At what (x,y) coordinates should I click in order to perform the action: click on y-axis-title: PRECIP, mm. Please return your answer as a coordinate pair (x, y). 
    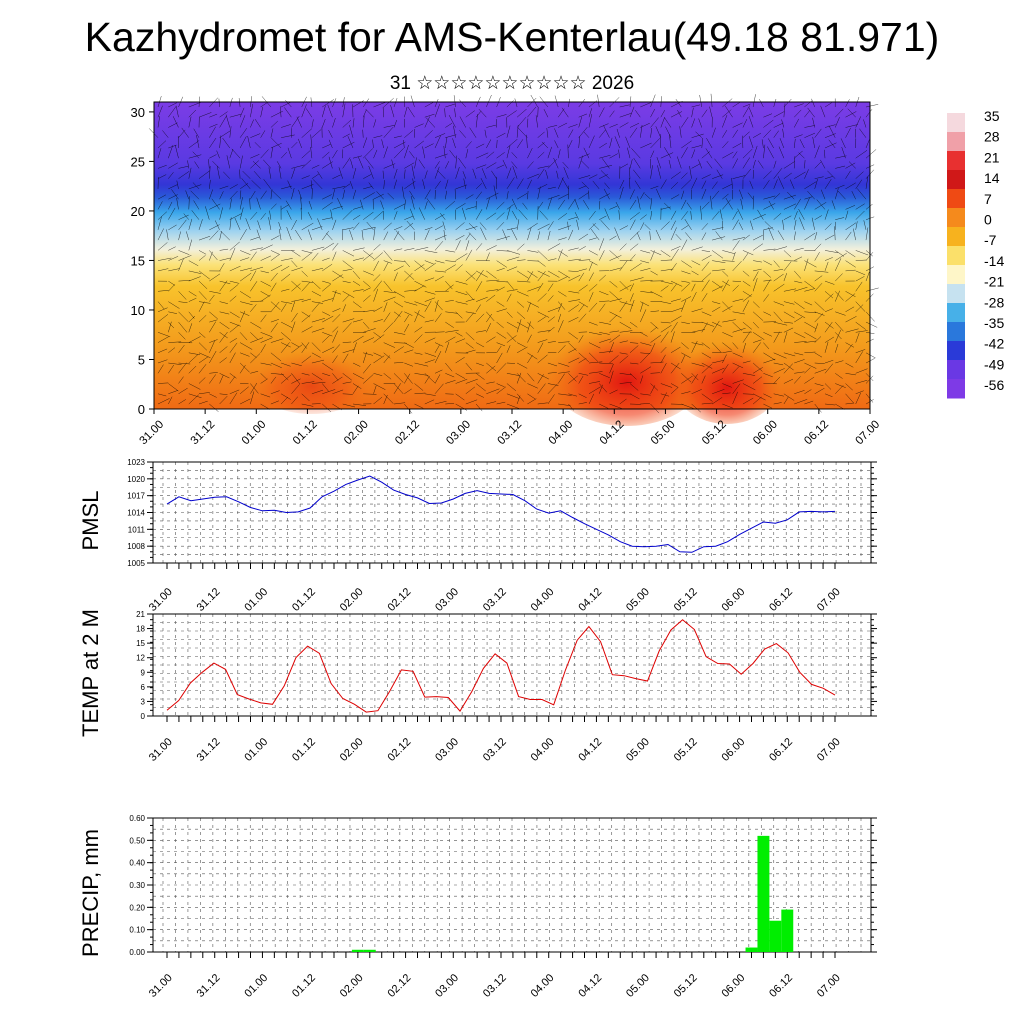
    Looking at the image, I should click on (90, 893).